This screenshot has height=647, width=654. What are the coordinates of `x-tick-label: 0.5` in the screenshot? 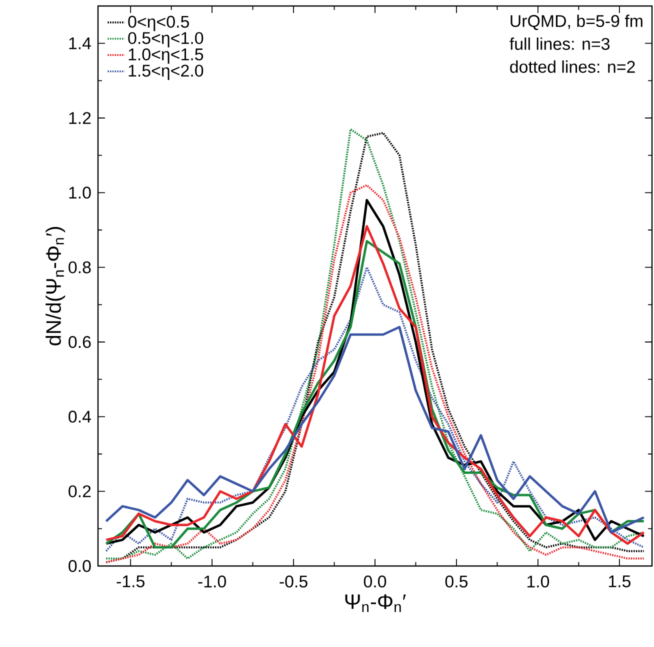 It's located at (456, 582).